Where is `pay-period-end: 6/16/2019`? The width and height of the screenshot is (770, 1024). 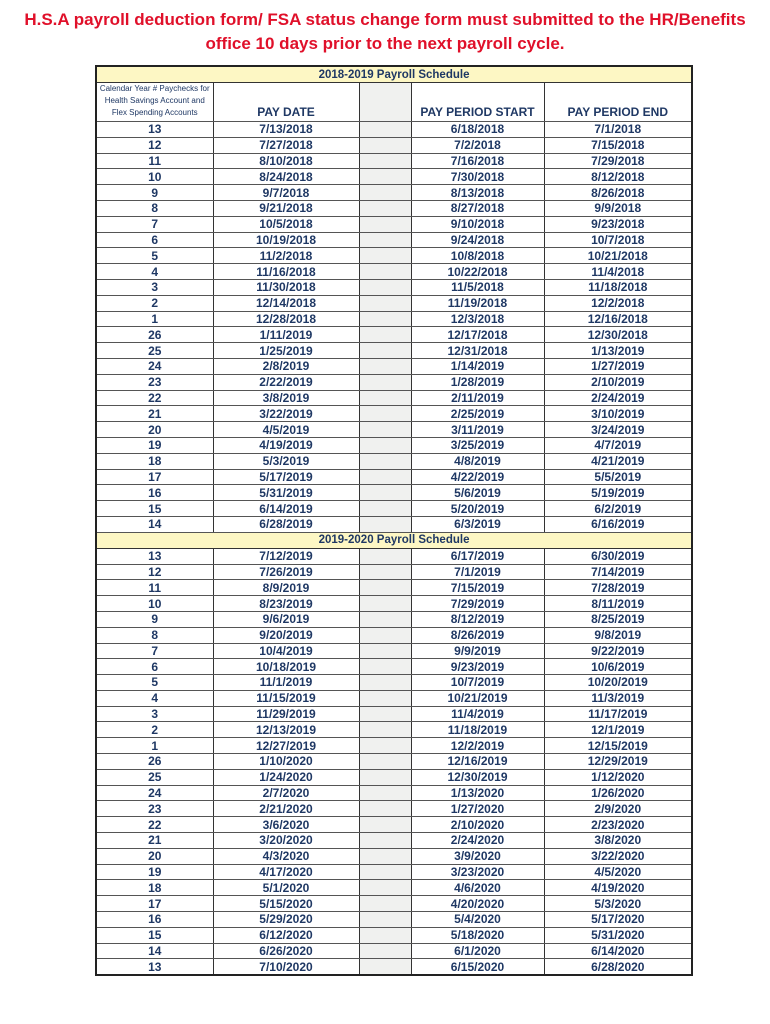
pay-period-end: 6/16/2019 is located at coordinates (618, 524).